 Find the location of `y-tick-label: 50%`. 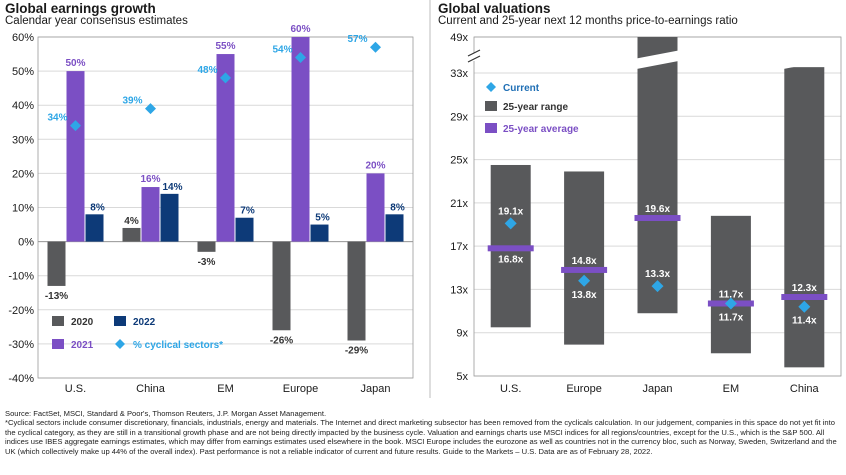

y-tick-label: 50% is located at coordinates (23, 72).